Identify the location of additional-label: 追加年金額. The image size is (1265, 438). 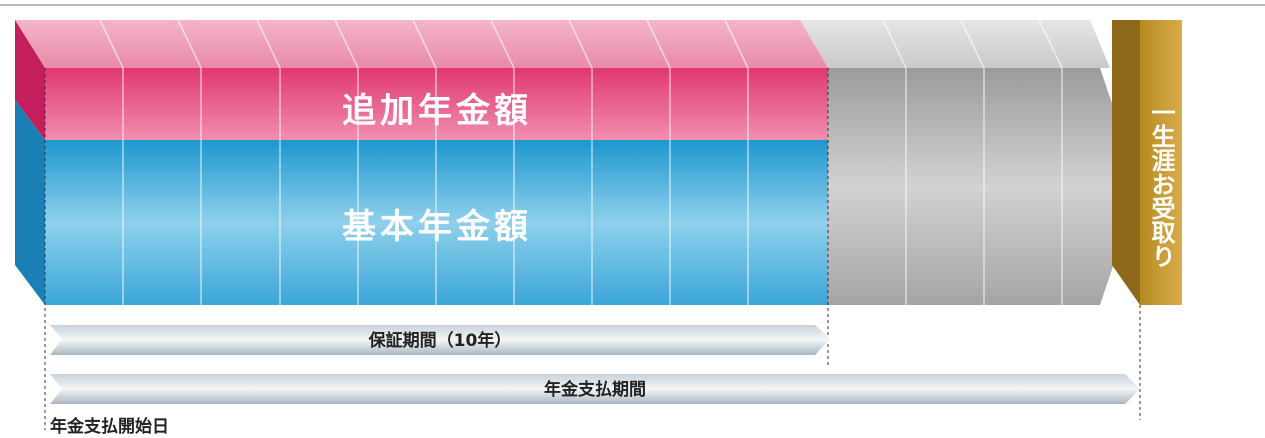
(437, 111).